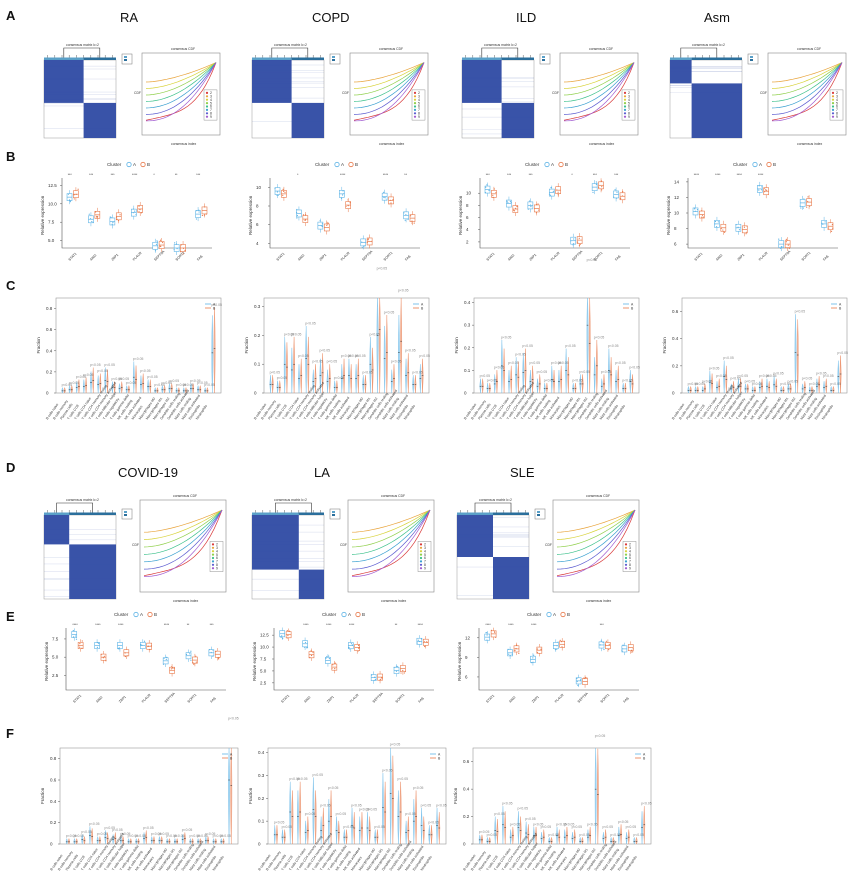  What do you see at coordinates (673, 393) in the screenshot?
I see `frac-ytick-label: 0` at bounding box center [673, 393].